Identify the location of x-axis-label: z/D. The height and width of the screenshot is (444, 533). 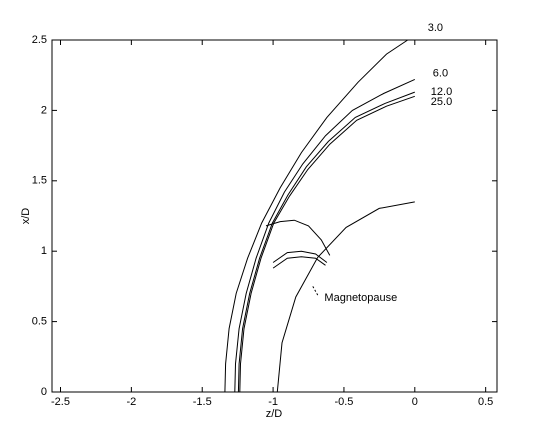
(274, 414).